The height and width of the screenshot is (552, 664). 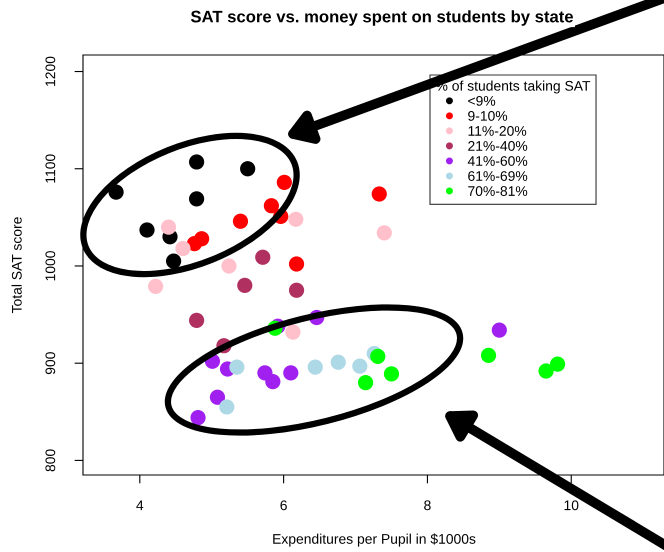 I want to click on legend-label: 21%-40%, so click(x=498, y=146).